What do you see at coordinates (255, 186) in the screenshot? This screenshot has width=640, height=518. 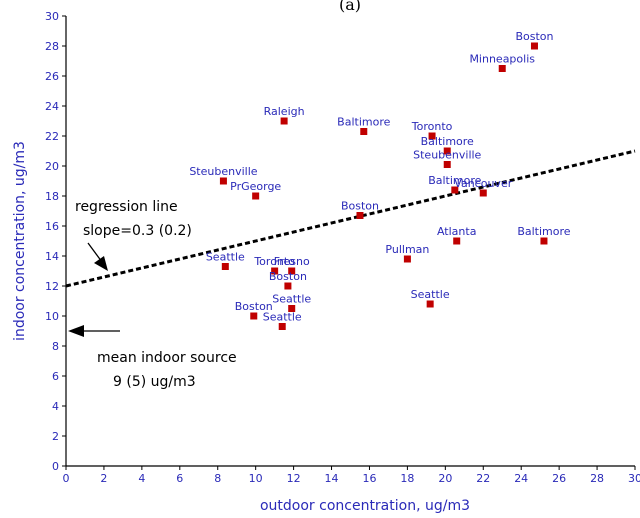 I see `data-point-label: PrGeorge` at bounding box center [255, 186].